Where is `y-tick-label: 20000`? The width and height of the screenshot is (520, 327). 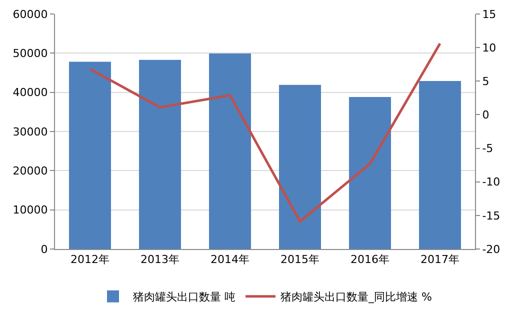 y-tick-label: 20000 is located at coordinates (30, 171).